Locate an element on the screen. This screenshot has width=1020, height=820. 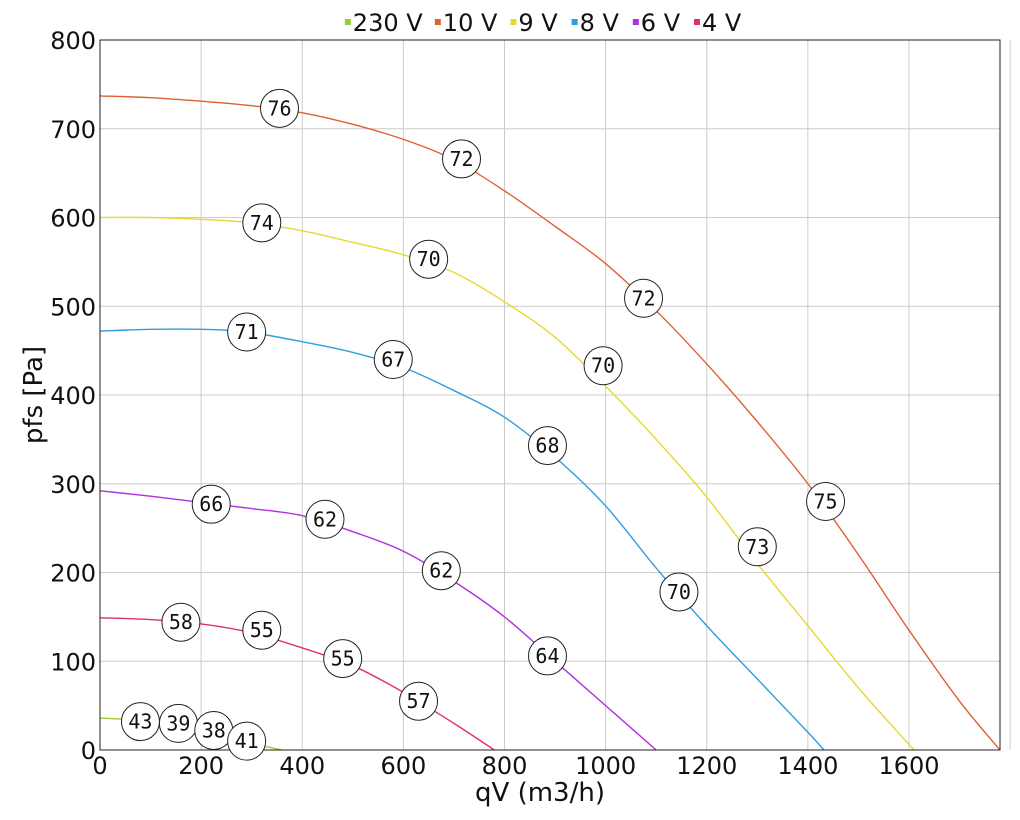
sound-level-value: 58 is located at coordinates (181, 622).